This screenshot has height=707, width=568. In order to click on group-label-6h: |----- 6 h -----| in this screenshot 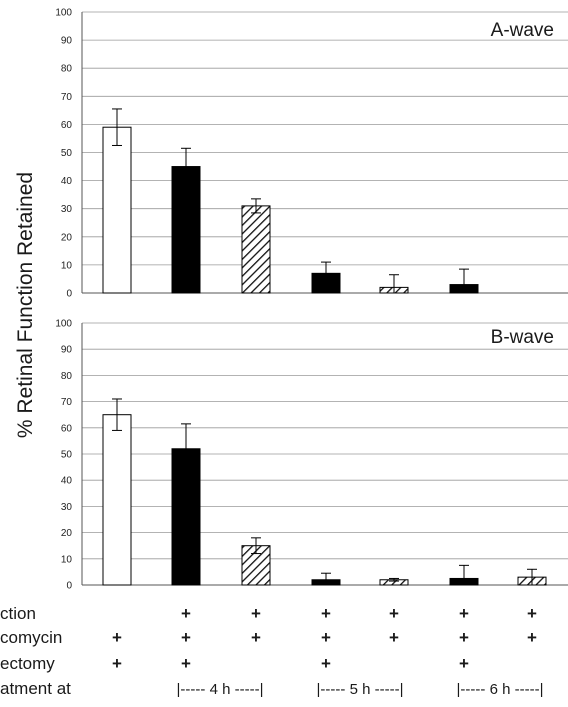, I will do `click(500, 689)`.